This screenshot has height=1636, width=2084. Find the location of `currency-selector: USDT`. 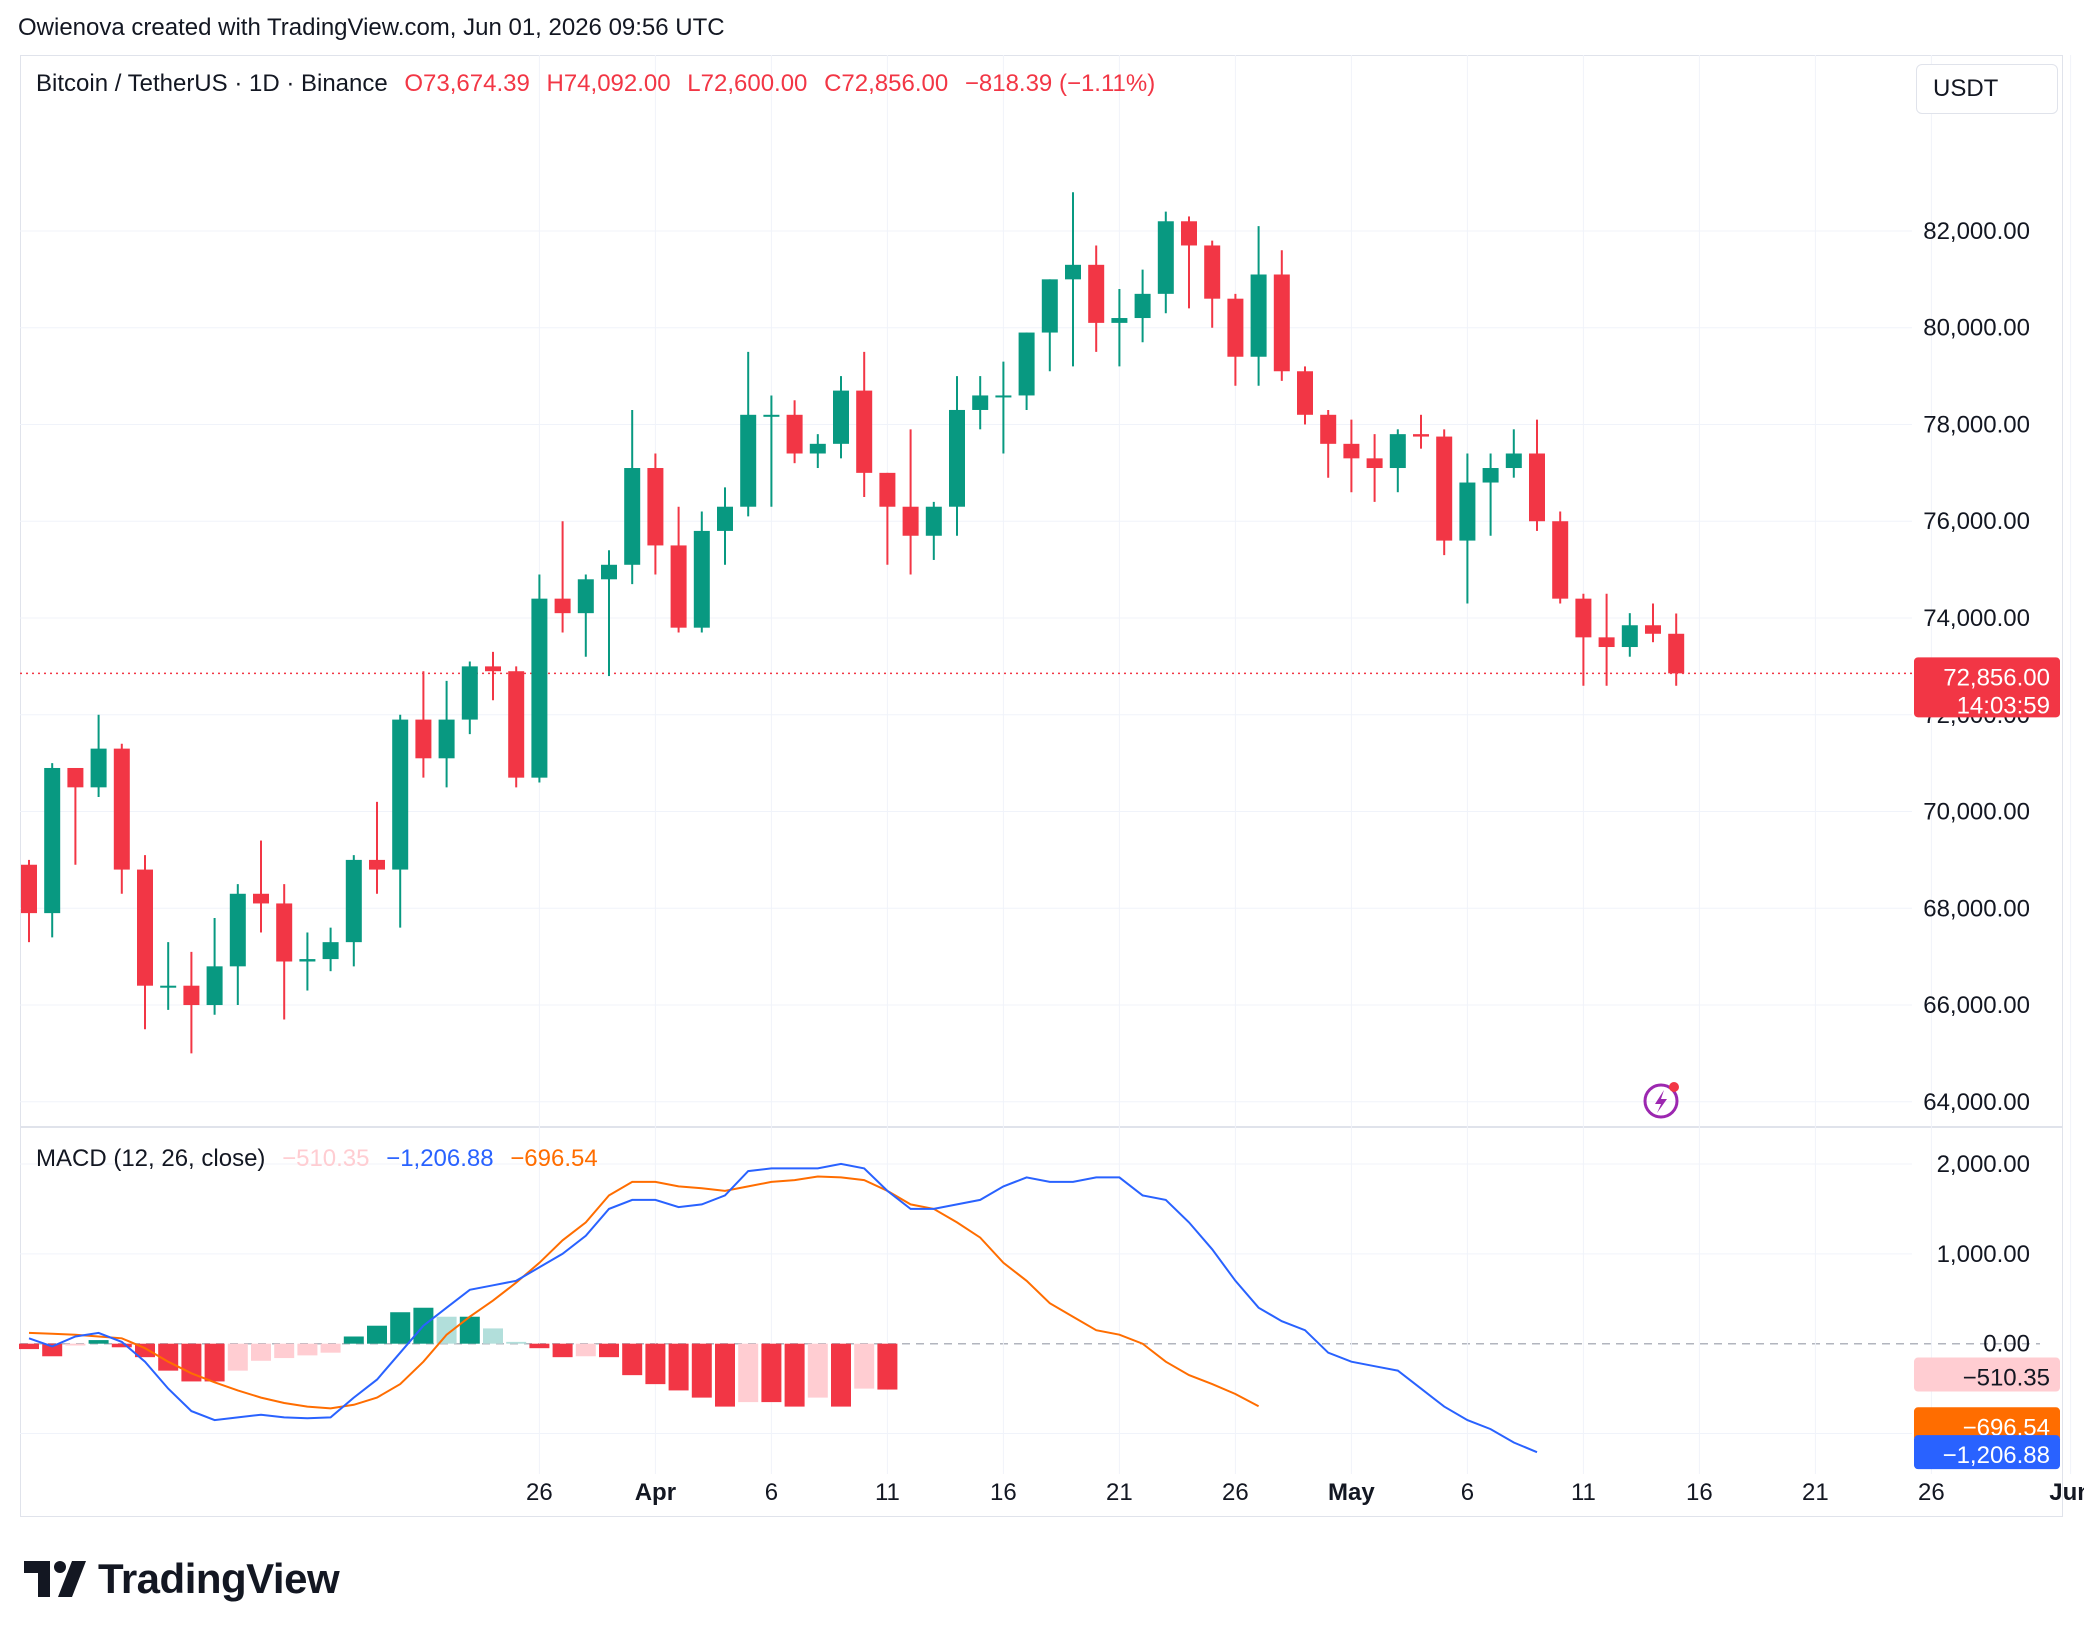

currency-selector: USDT is located at coordinates (1987, 89).